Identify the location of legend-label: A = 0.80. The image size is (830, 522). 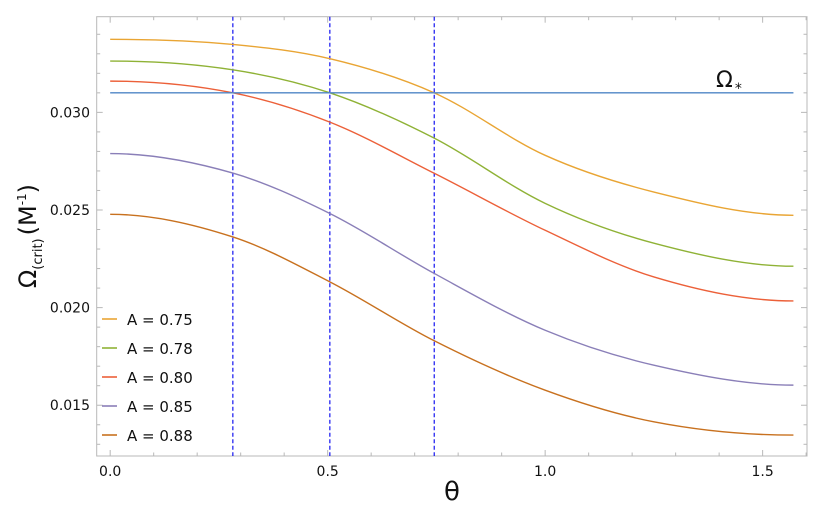
(160, 378).